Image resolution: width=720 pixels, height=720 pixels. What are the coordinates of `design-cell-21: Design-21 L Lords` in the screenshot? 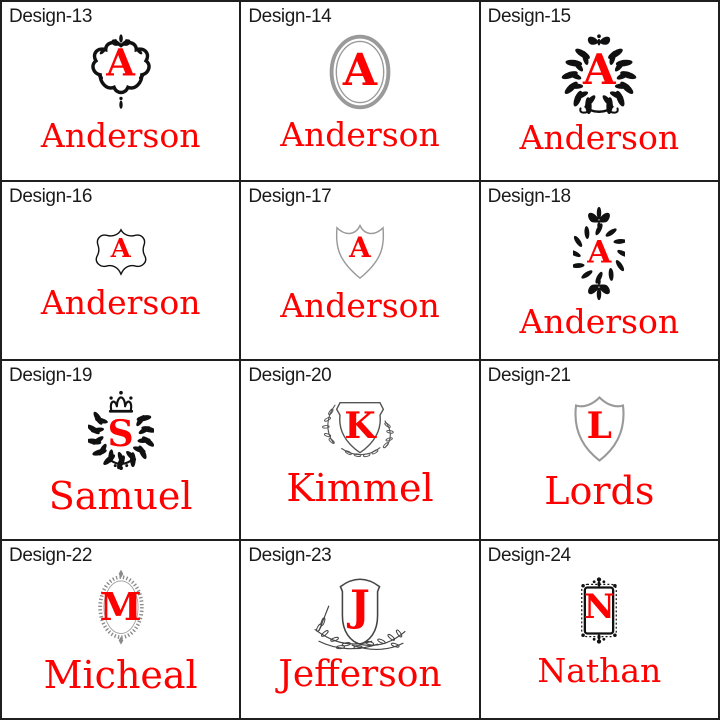 It's located at (599, 450).